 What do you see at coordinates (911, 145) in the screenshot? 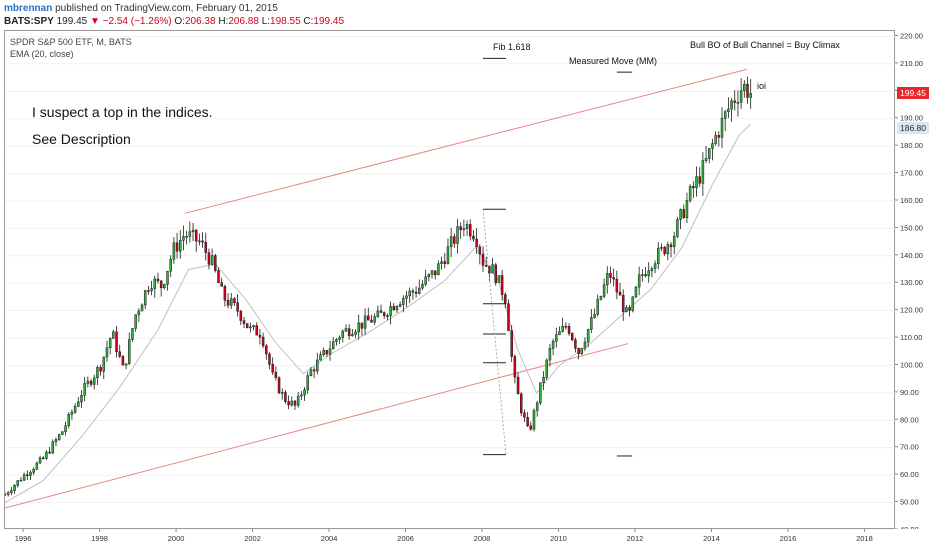
I see `y-tick-label: 180.00` at bounding box center [911, 145].